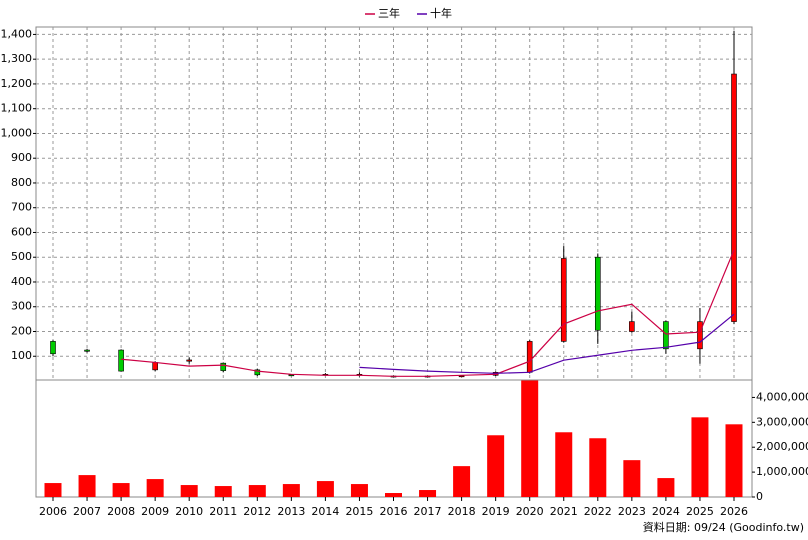 This screenshot has width=808, height=540. Describe the element at coordinates (782, 396) in the screenshot. I see `y2-tick-label: 4,000,000` at that location.